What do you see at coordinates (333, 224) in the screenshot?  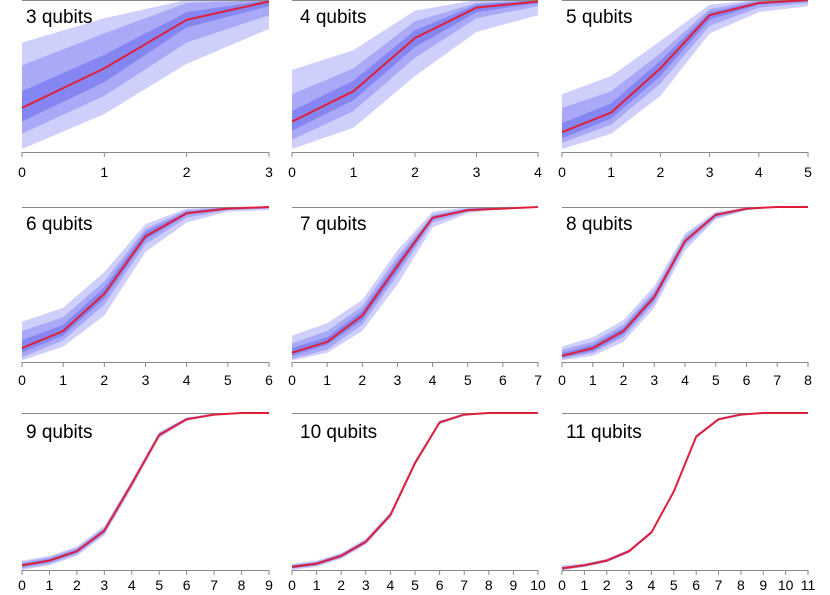 I see `panel-title: 7 qubits` at bounding box center [333, 224].